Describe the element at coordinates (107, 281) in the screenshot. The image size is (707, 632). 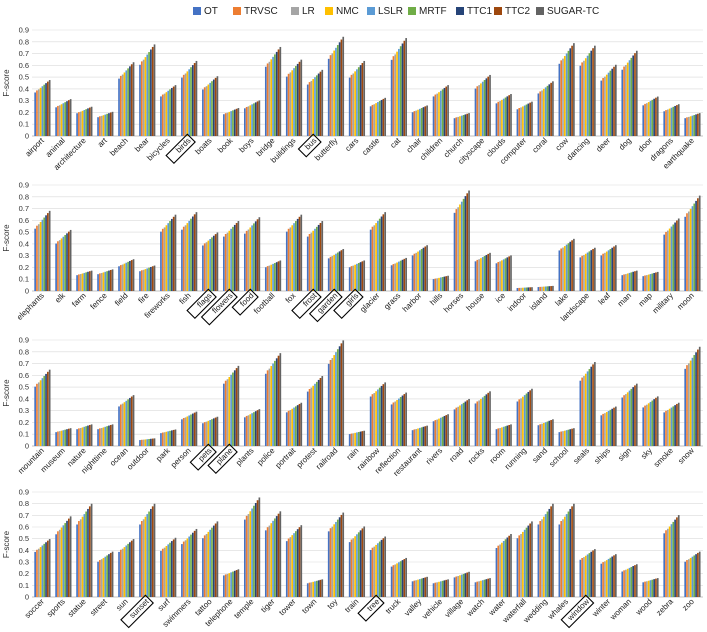
I see `bar-fence-mrtf` at that location.